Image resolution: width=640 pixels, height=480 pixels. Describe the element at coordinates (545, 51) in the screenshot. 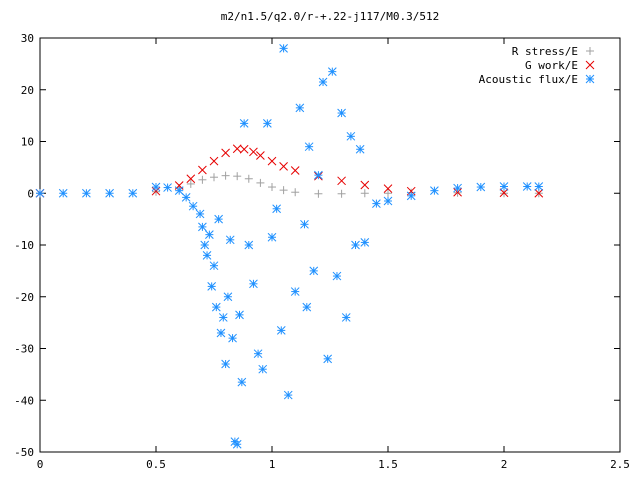

I see `legend-label: R stress/E` at that location.